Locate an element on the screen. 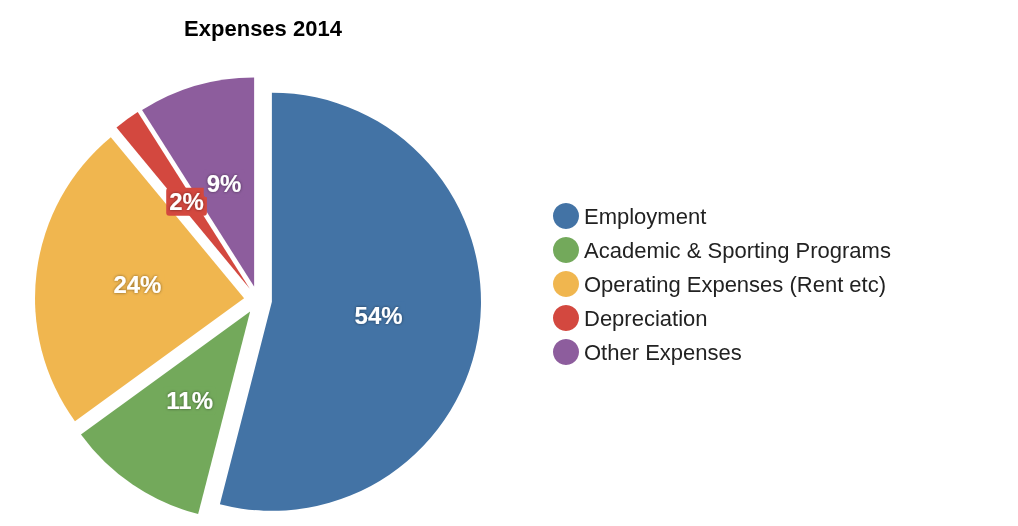 The height and width of the screenshot is (526, 1018). chart-title: Expenses 2014 is located at coordinates (263, 28).